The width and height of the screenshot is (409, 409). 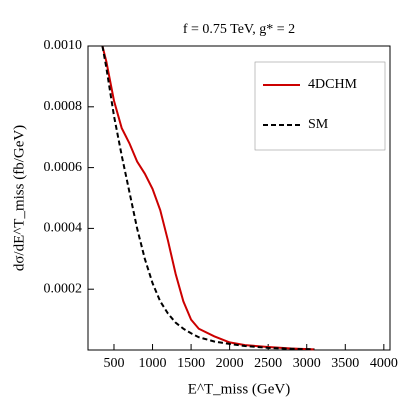 I want to click on y-tick-label: 0.0006, so click(x=63, y=167).